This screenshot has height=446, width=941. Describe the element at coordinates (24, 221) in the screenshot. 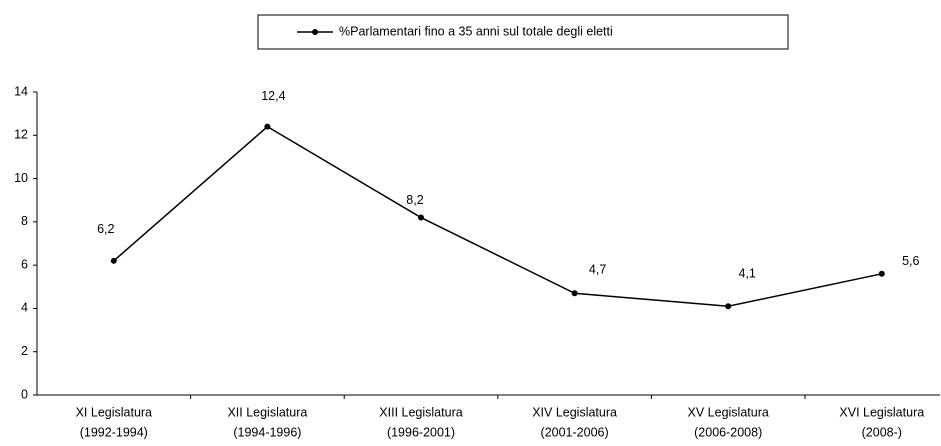

I see `y-tick-label: 8` at that location.